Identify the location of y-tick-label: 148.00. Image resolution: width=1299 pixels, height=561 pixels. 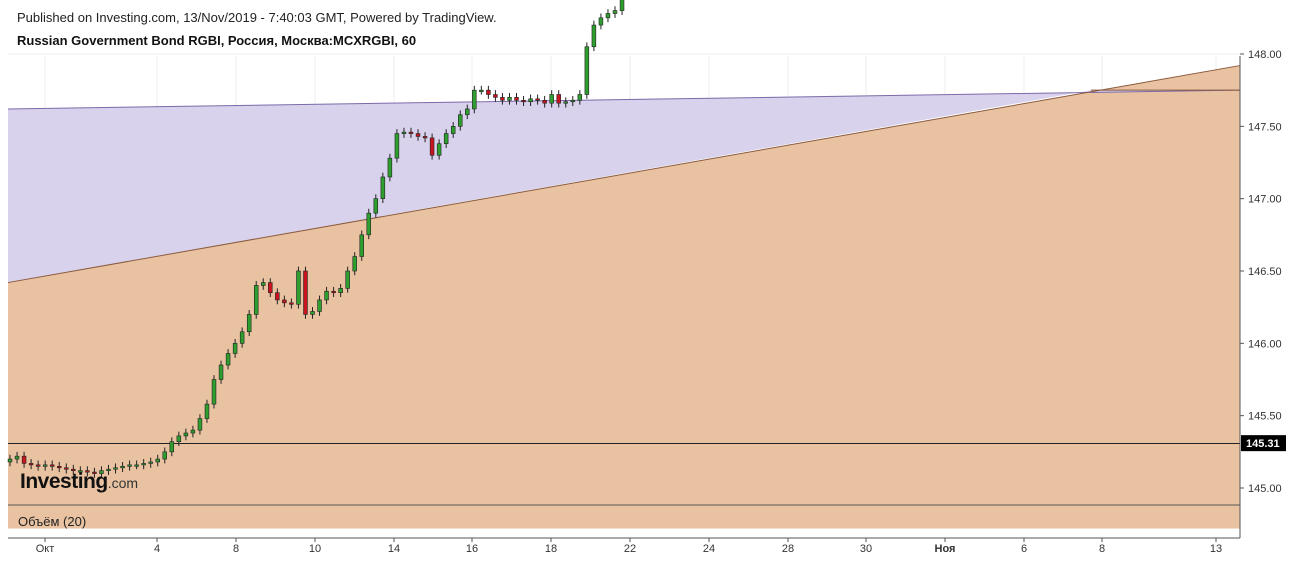
(1265, 55).